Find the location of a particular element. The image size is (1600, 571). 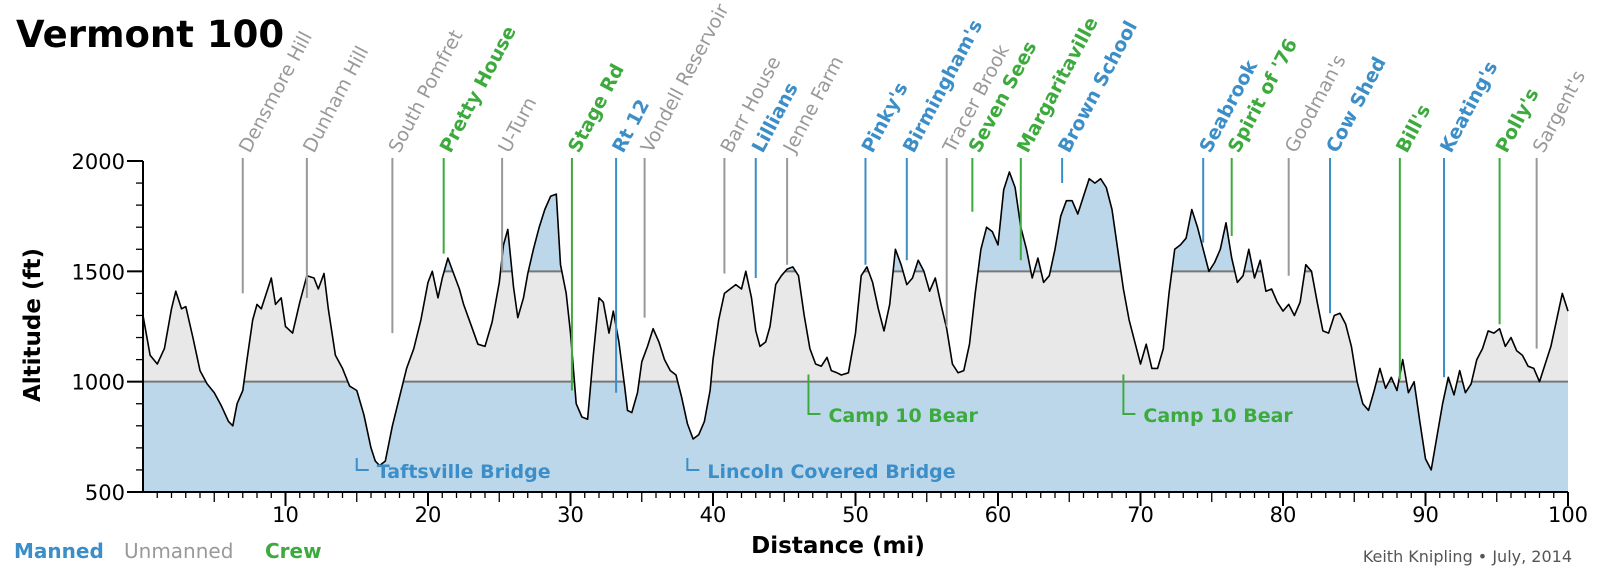

chart-title: Vermont 100 is located at coordinates (150, 34).